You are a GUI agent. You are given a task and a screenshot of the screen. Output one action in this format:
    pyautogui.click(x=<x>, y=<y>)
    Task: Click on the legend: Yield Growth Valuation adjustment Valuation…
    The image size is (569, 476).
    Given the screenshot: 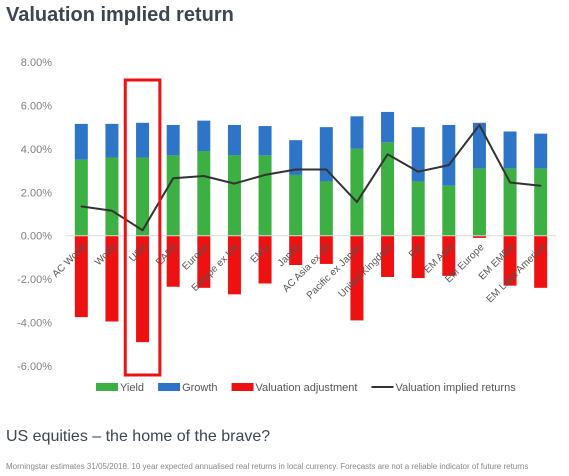 What is the action you would take?
    pyautogui.click(x=306, y=388)
    